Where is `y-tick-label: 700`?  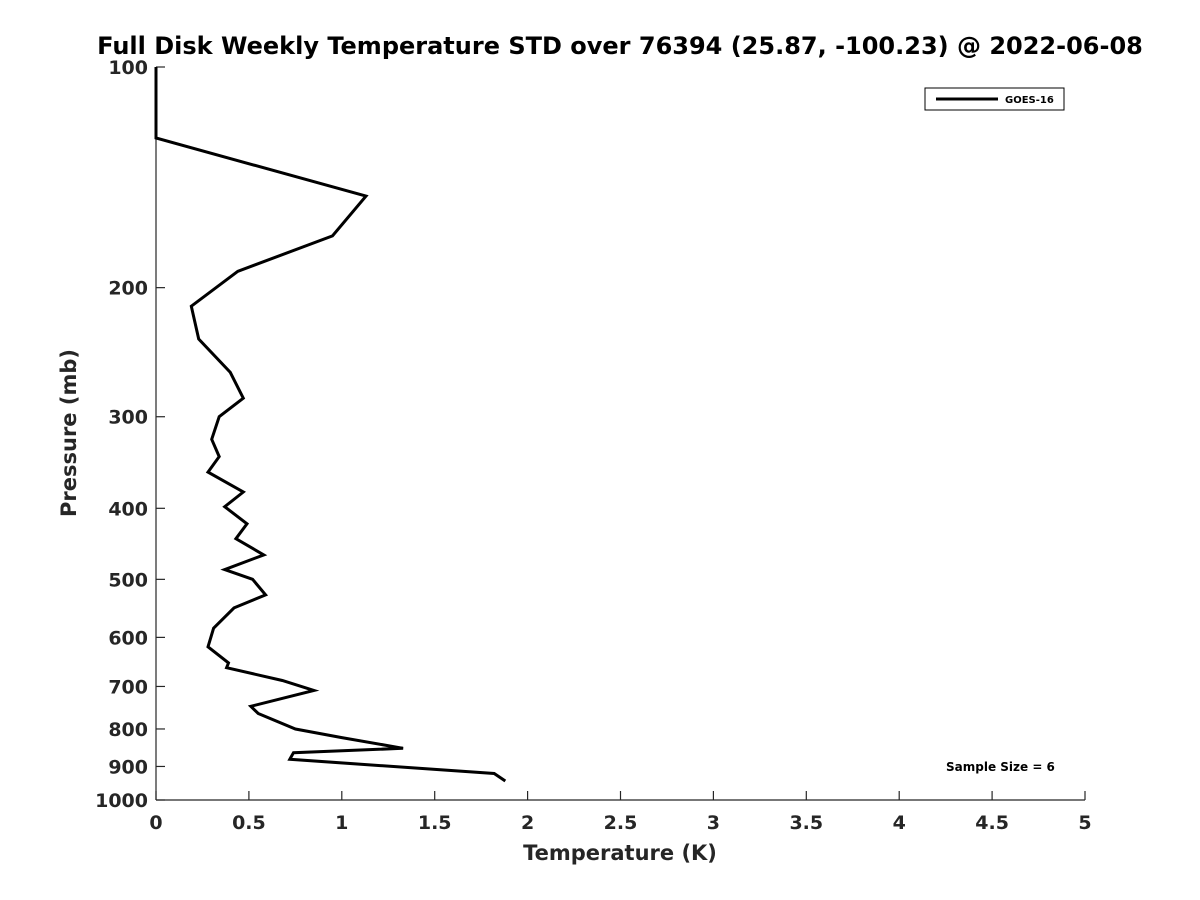
y-tick-label: 700 is located at coordinates (128, 687).